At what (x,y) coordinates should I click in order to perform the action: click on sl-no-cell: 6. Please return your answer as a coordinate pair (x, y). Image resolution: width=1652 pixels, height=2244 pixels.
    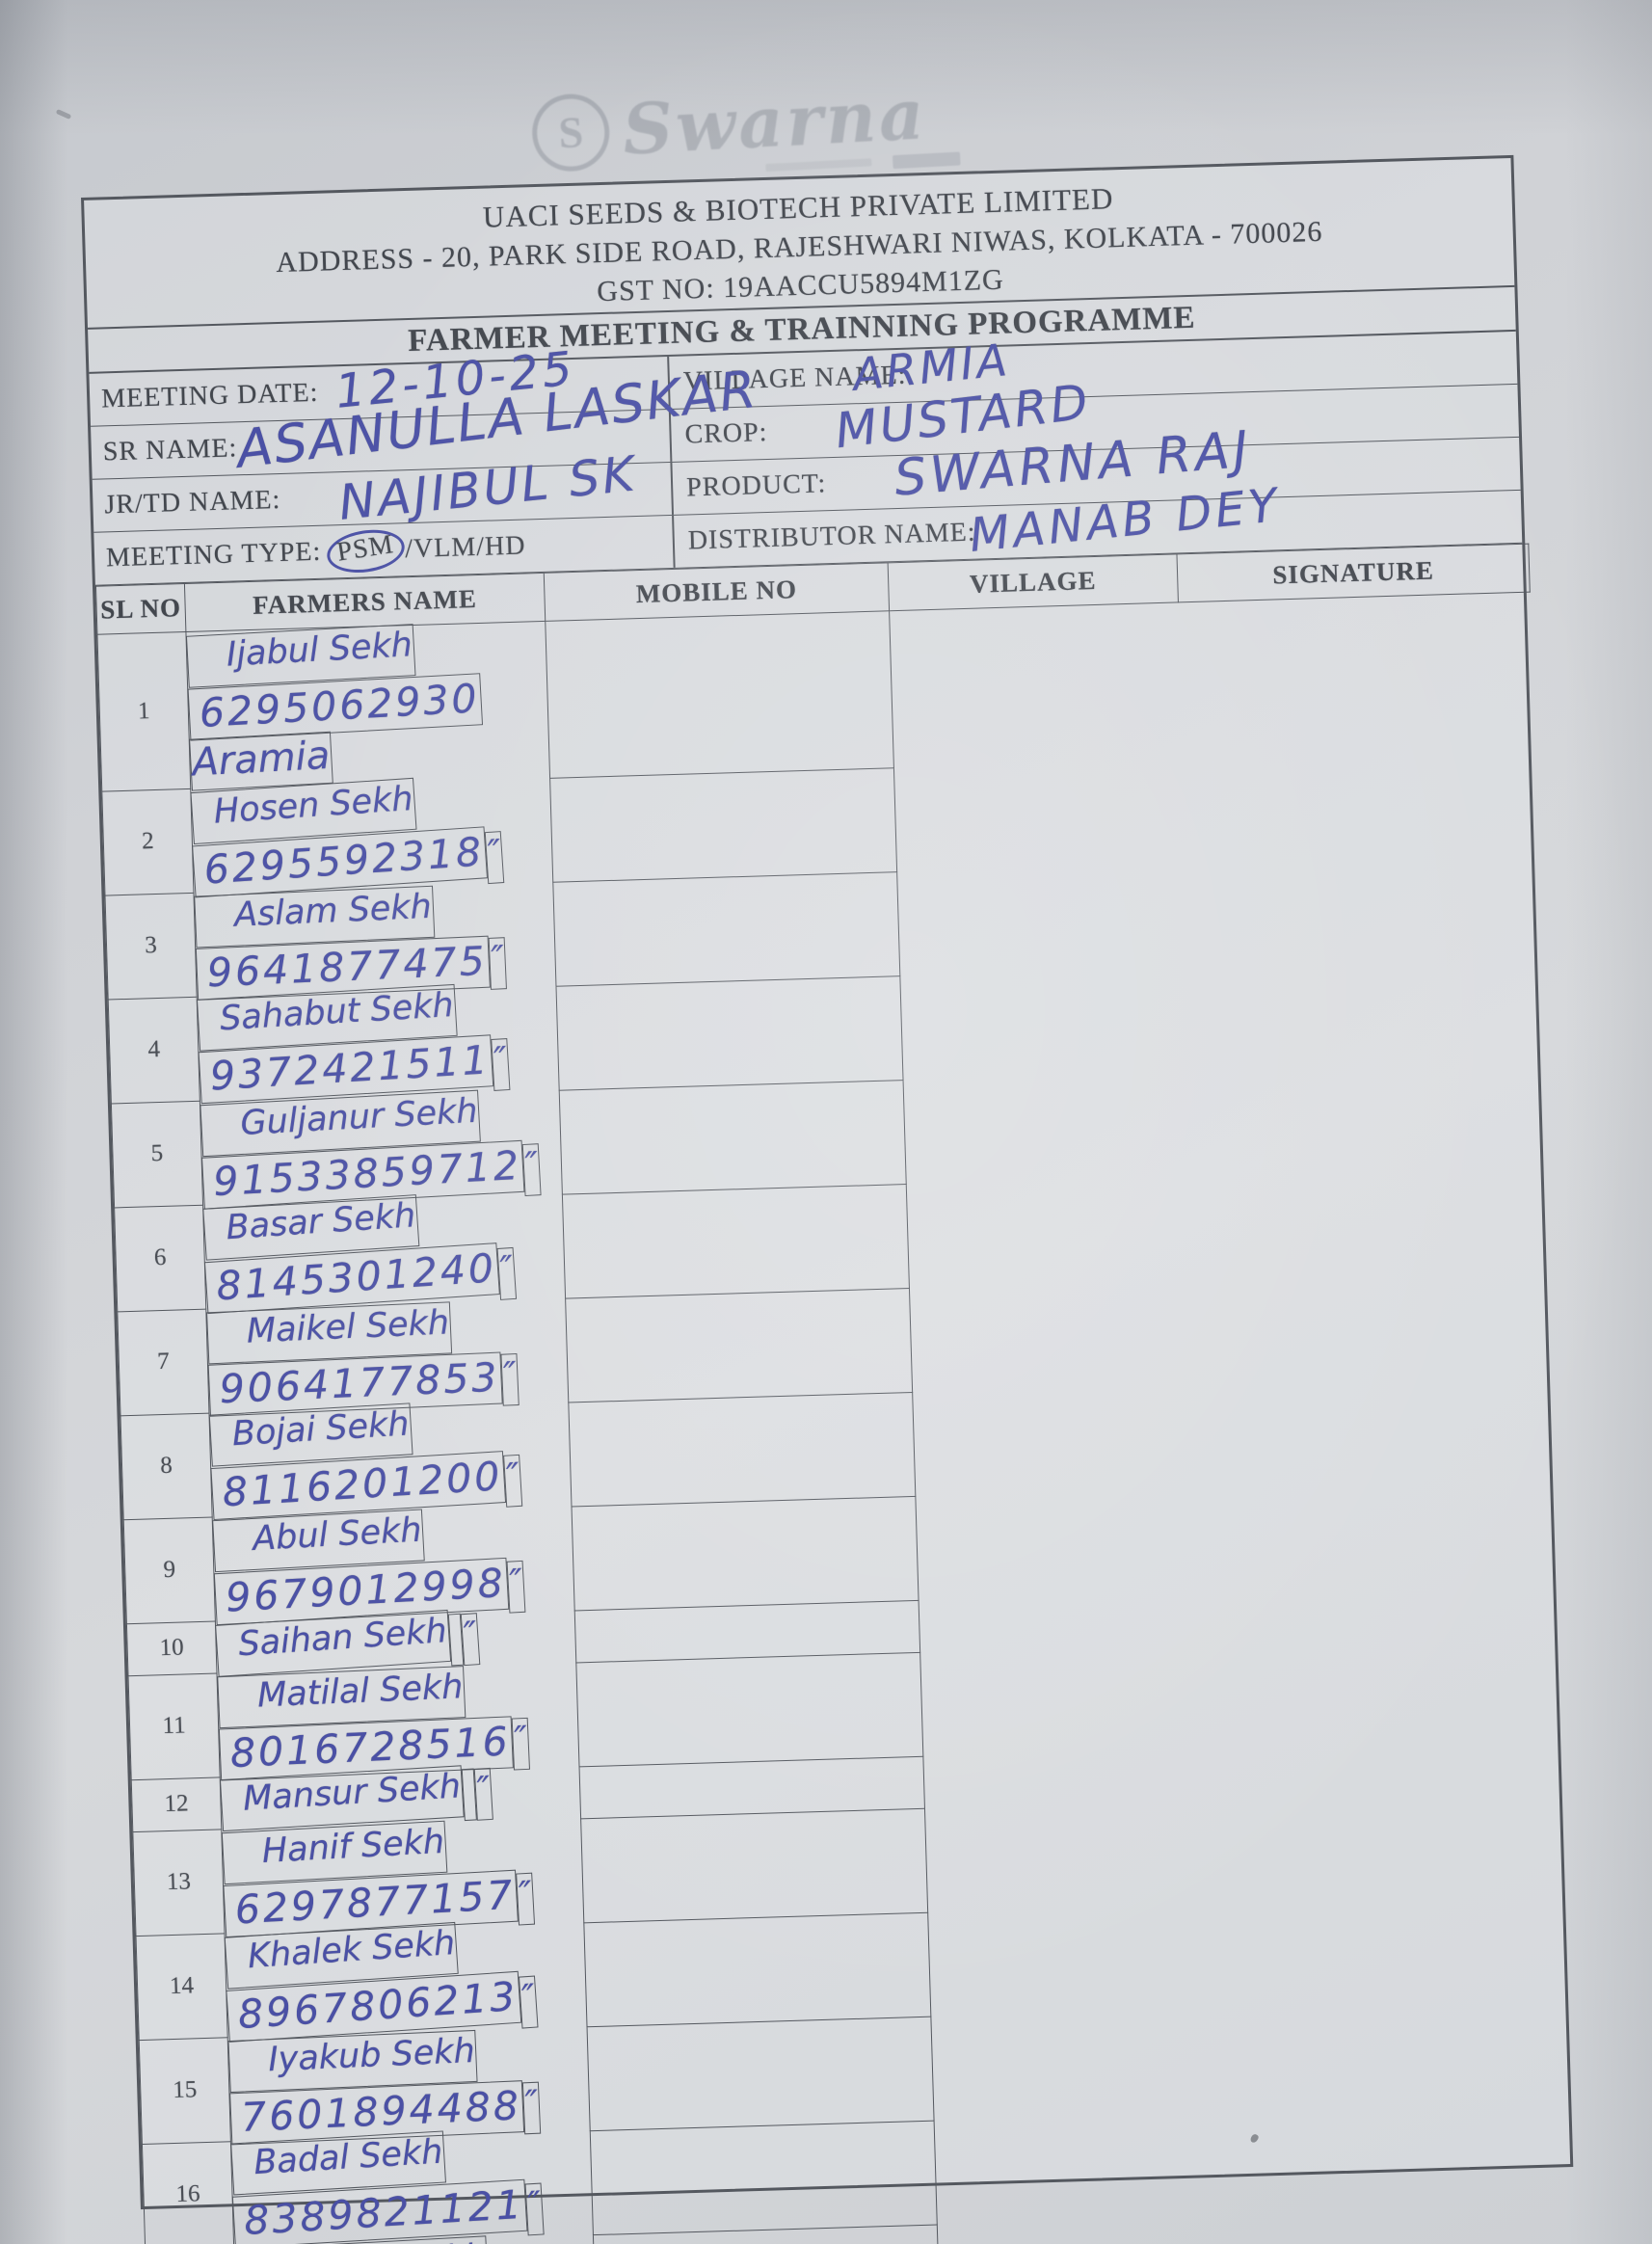
    Looking at the image, I should click on (160, 1258).